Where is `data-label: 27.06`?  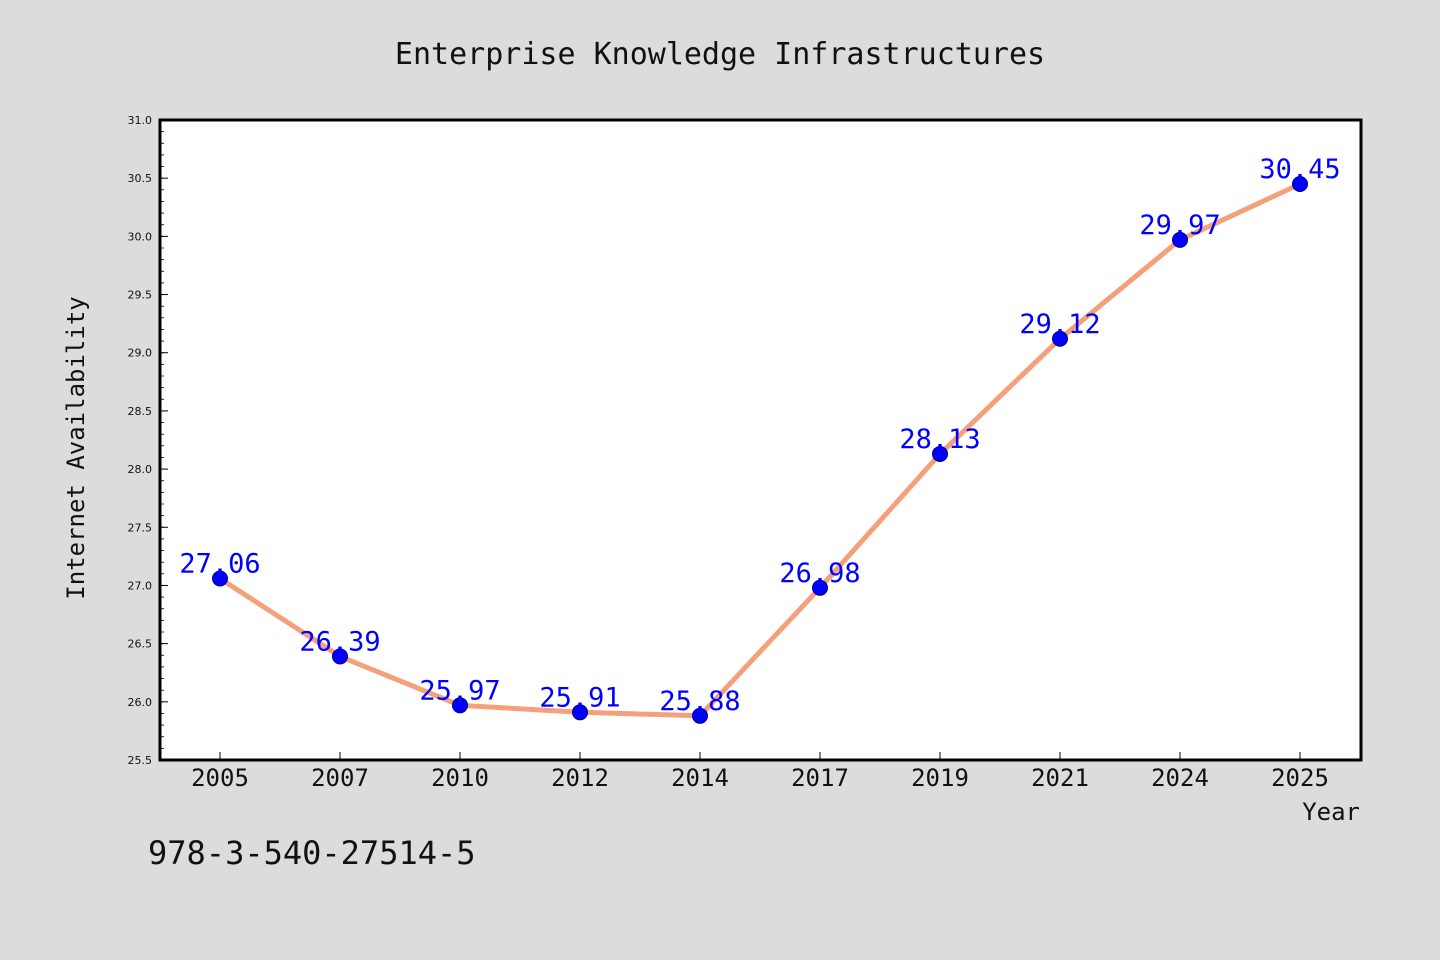 data-label: 27.06 is located at coordinates (219, 563).